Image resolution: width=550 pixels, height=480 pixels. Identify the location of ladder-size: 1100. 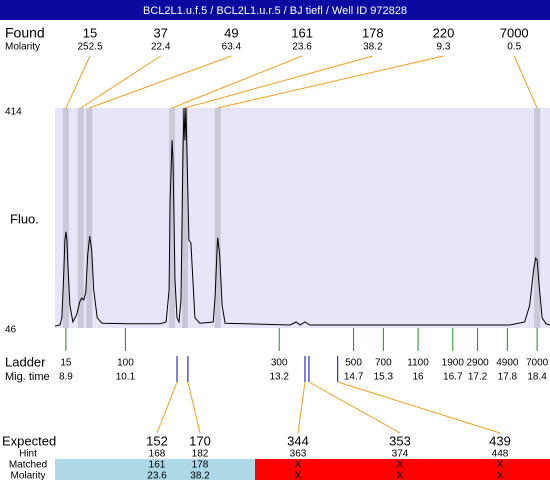
(418, 363).